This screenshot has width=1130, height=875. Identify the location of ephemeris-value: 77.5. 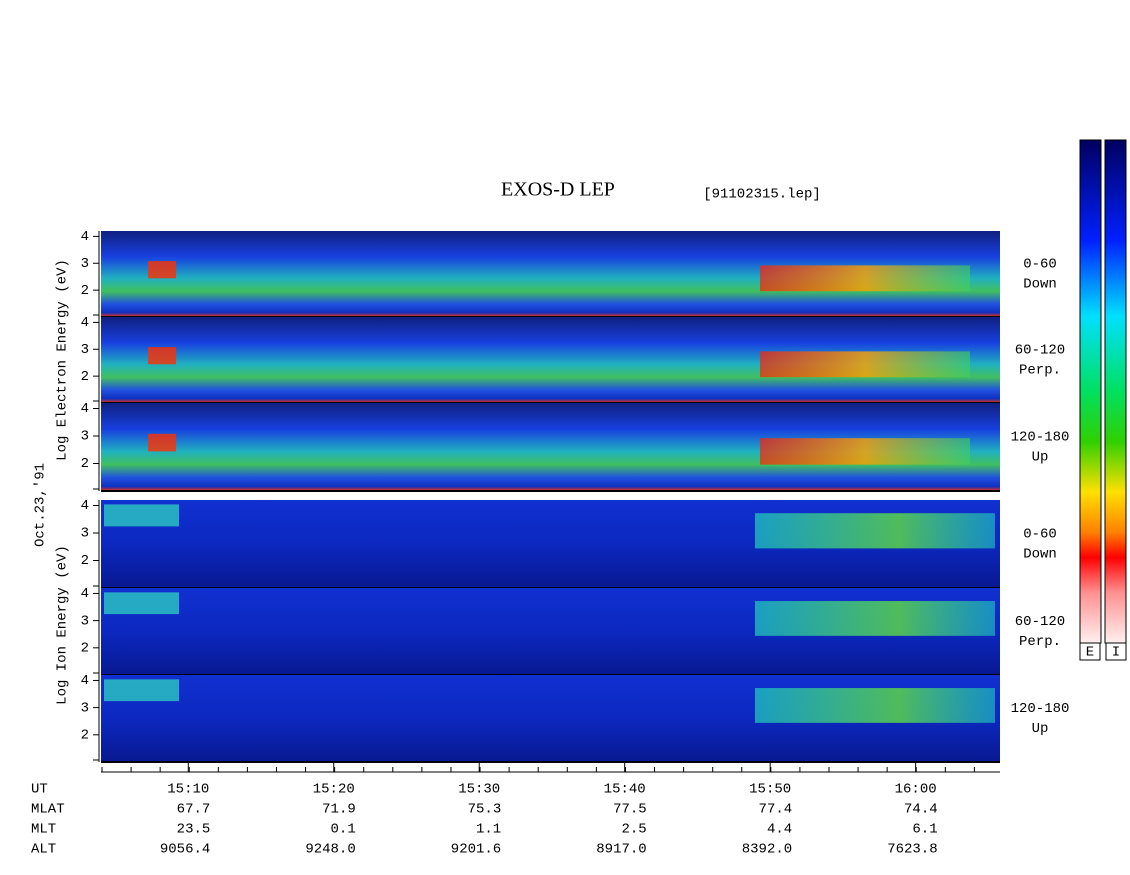
(630, 810).